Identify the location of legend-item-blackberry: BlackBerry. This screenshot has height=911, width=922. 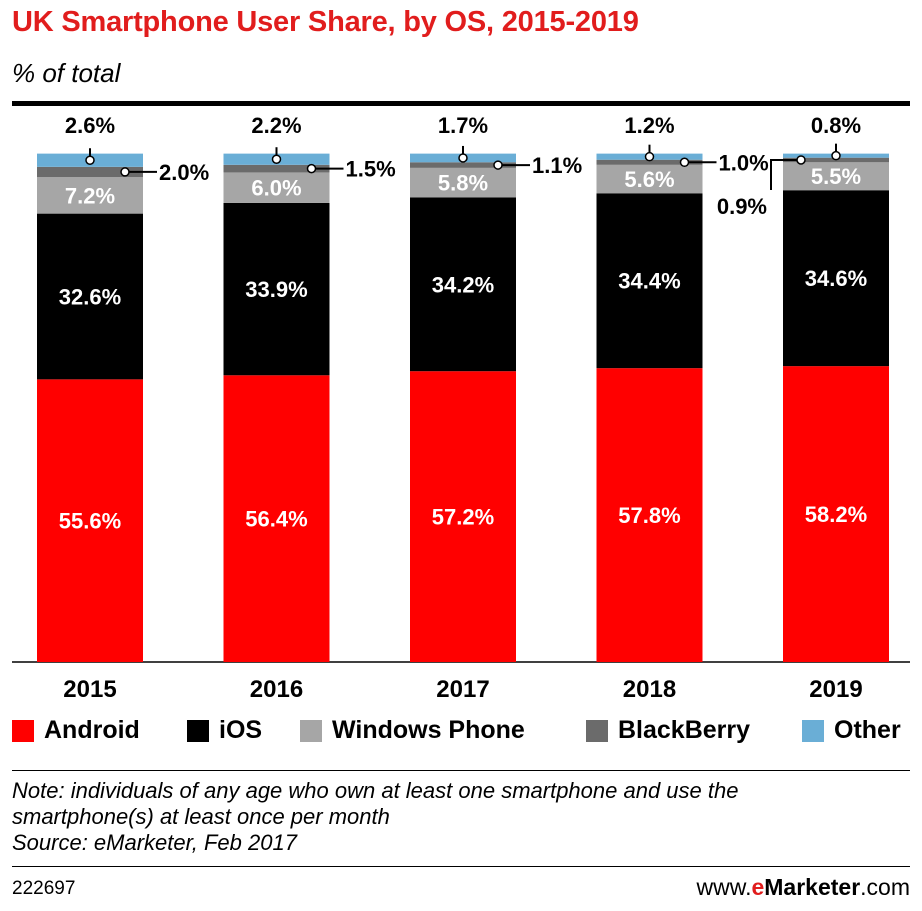
(668, 730).